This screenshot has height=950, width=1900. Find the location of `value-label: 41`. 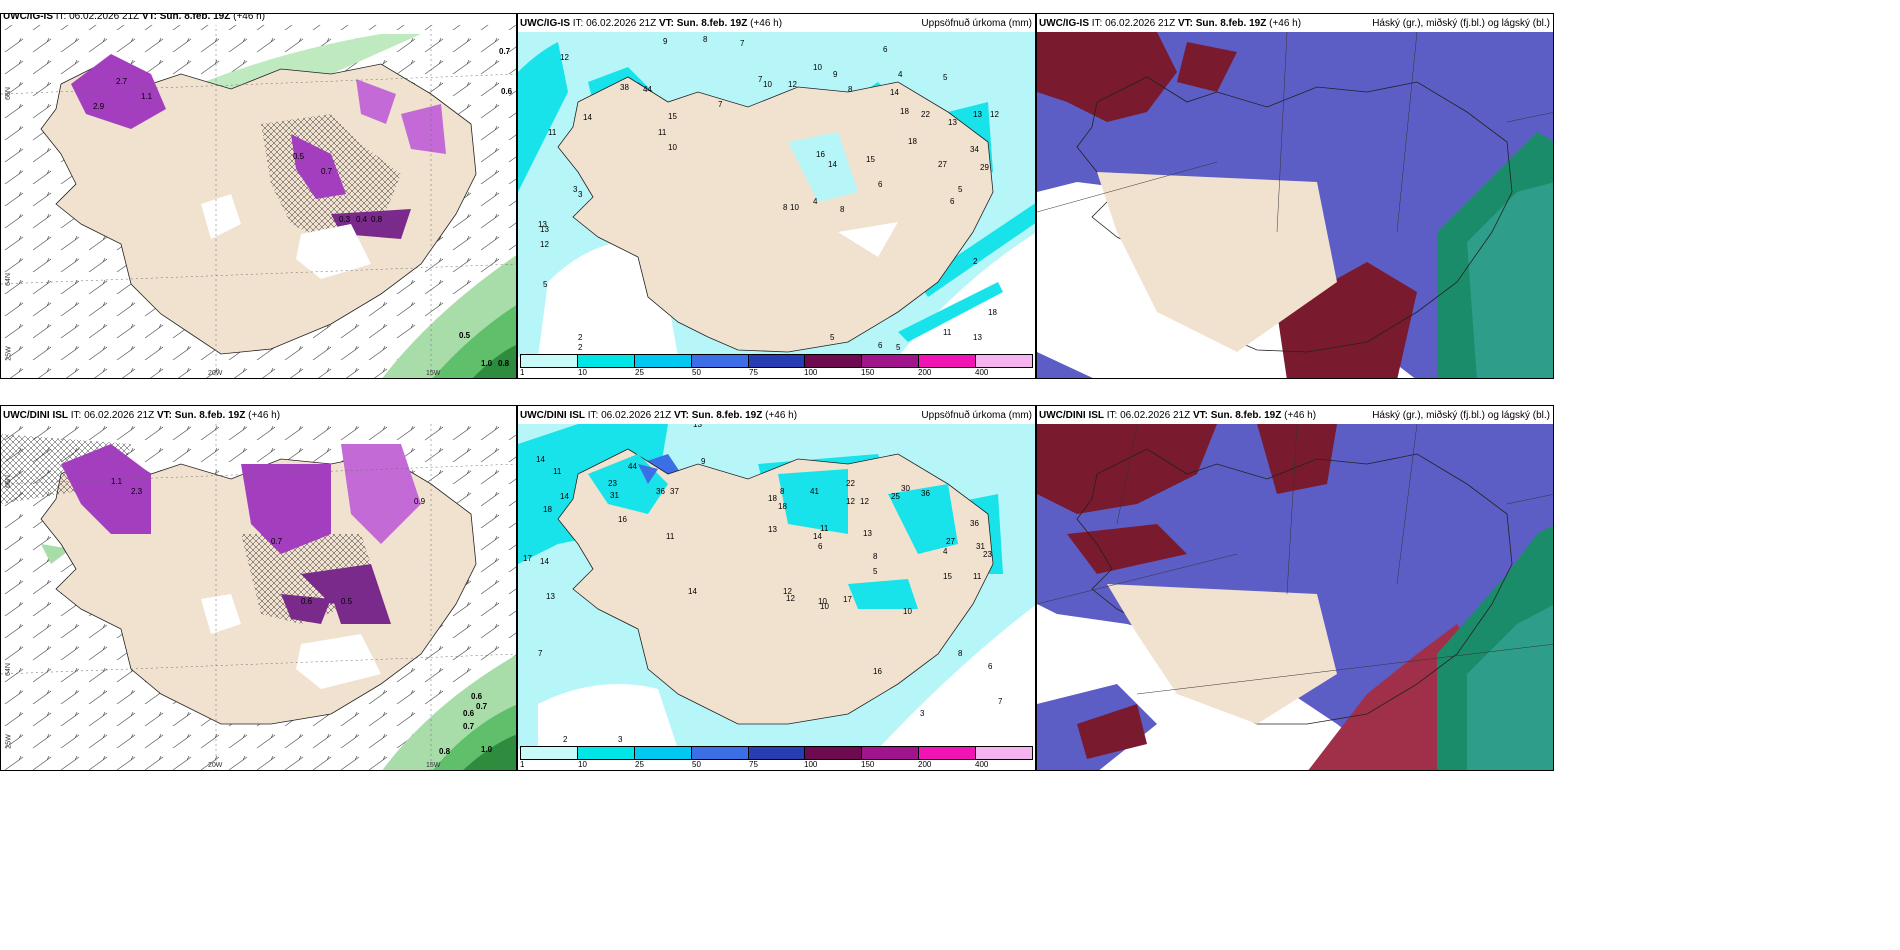

value-label: 41 is located at coordinates (814, 491).